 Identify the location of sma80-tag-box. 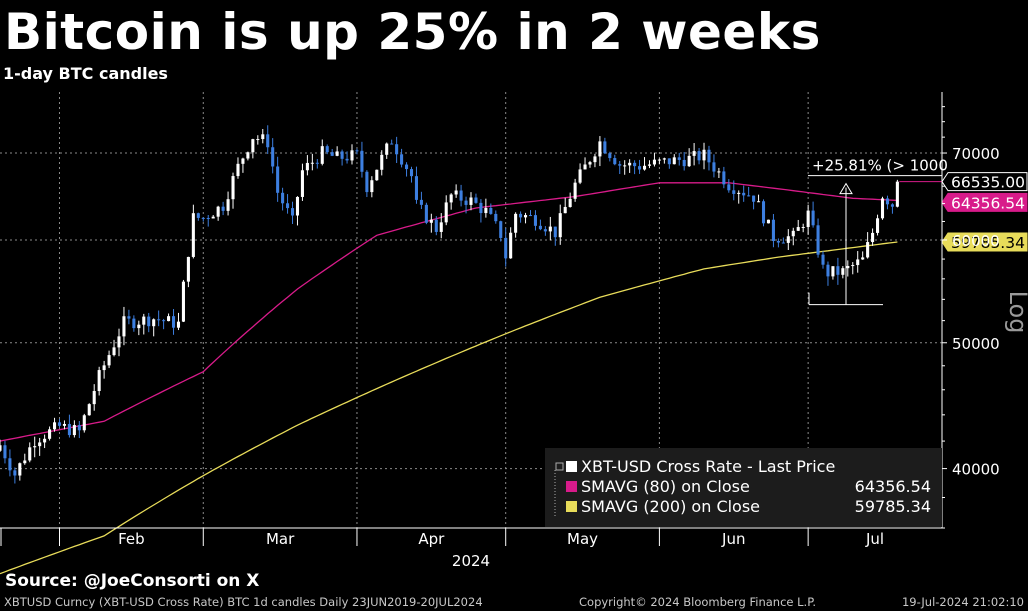
(984, 202).